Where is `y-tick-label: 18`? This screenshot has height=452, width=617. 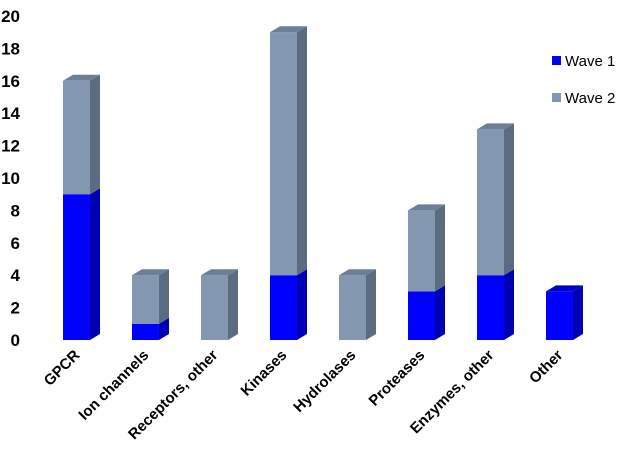
y-tick-label: 18 is located at coordinates (10, 48).